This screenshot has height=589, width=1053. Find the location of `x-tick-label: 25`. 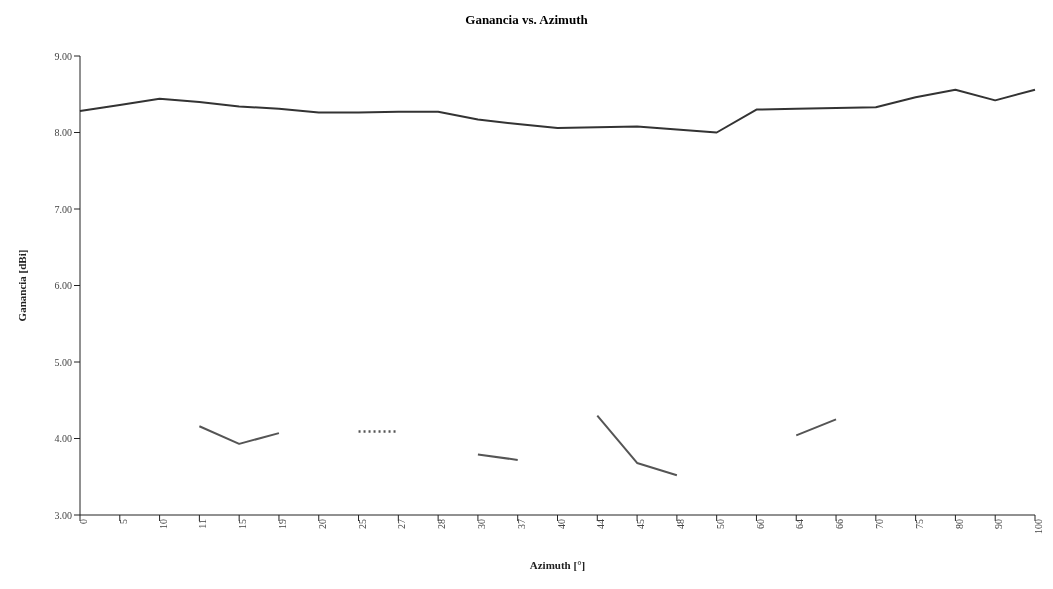

x-tick-label: 25 is located at coordinates (362, 524).